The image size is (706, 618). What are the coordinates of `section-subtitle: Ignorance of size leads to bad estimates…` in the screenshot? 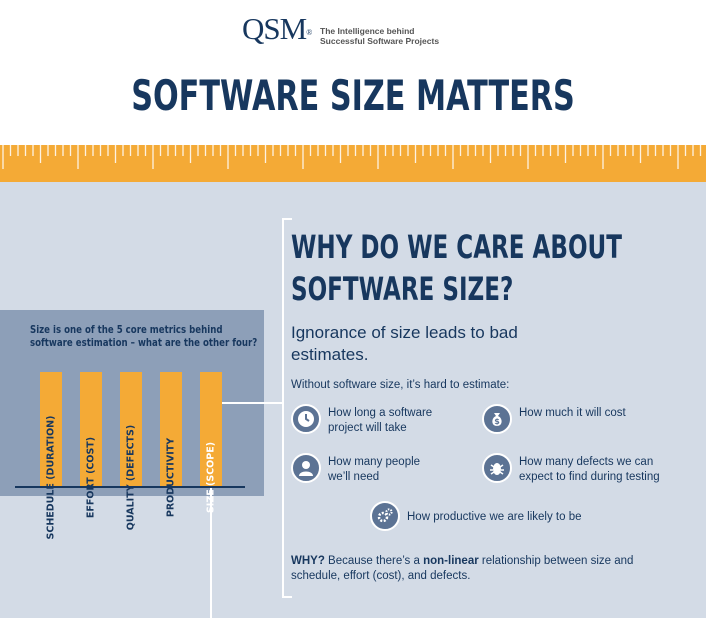 It's located at (404, 343).